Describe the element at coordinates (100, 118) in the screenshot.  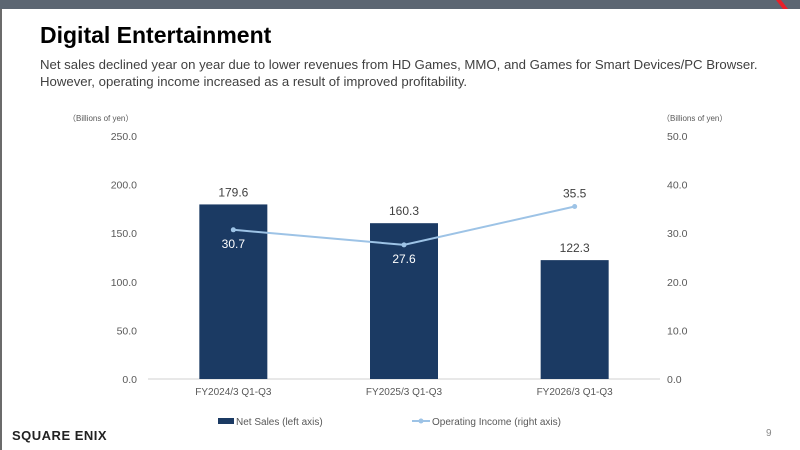
I see `left-axis-label: （Billions of yen）` at that location.